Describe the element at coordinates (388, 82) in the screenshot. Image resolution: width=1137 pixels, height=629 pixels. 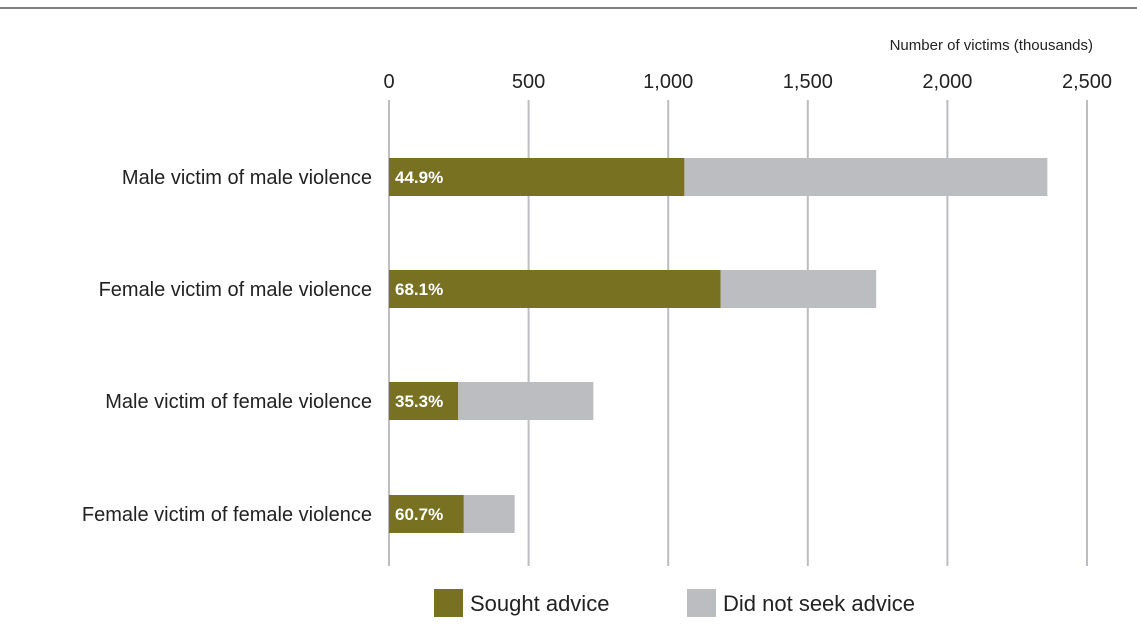
I see `x-tick-label: 0` at that location.